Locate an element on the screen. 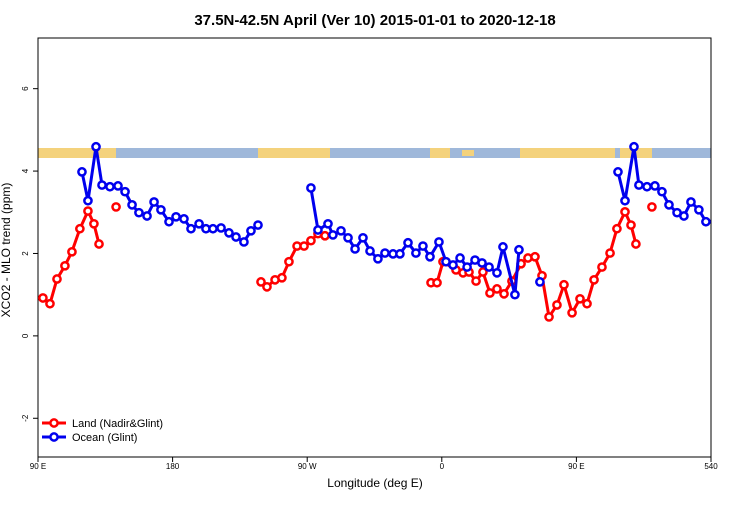 This screenshot has width=750, height=505. legend-label: Ocean (Glint) is located at coordinates (104, 438).